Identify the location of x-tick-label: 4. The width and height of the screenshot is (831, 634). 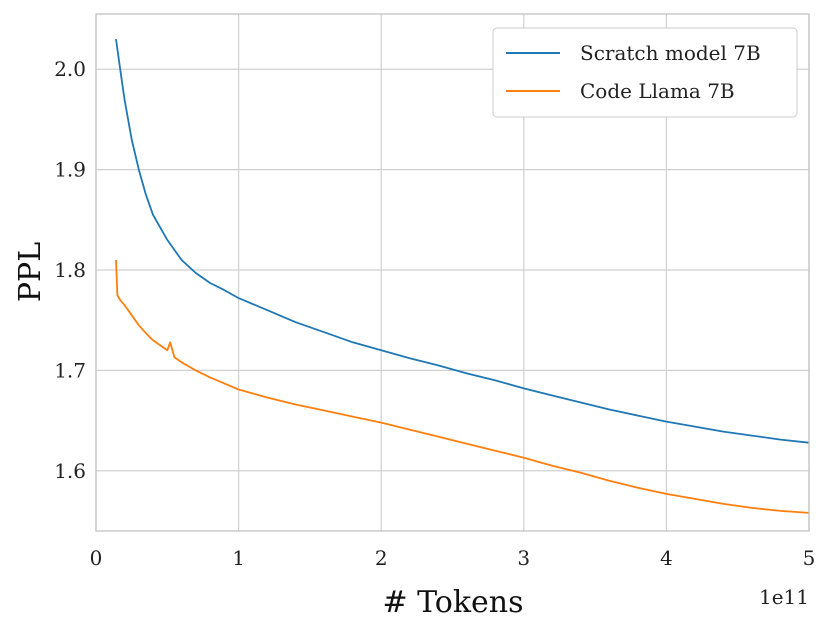
(666, 558).